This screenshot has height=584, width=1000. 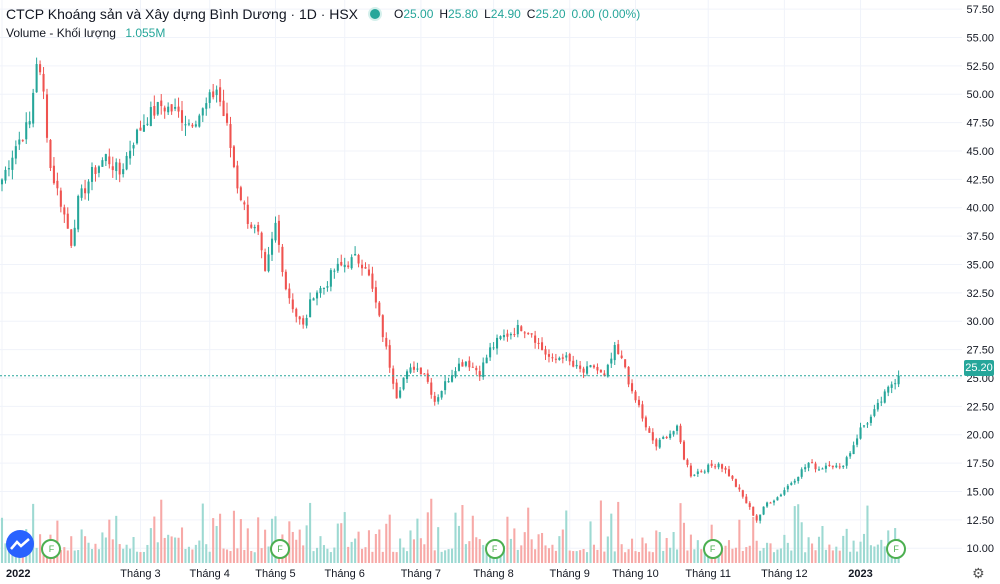 What do you see at coordinates (978, 573) in the screenshot?
I see `gear-icon: ⚙` at bounding box center [978, 573].